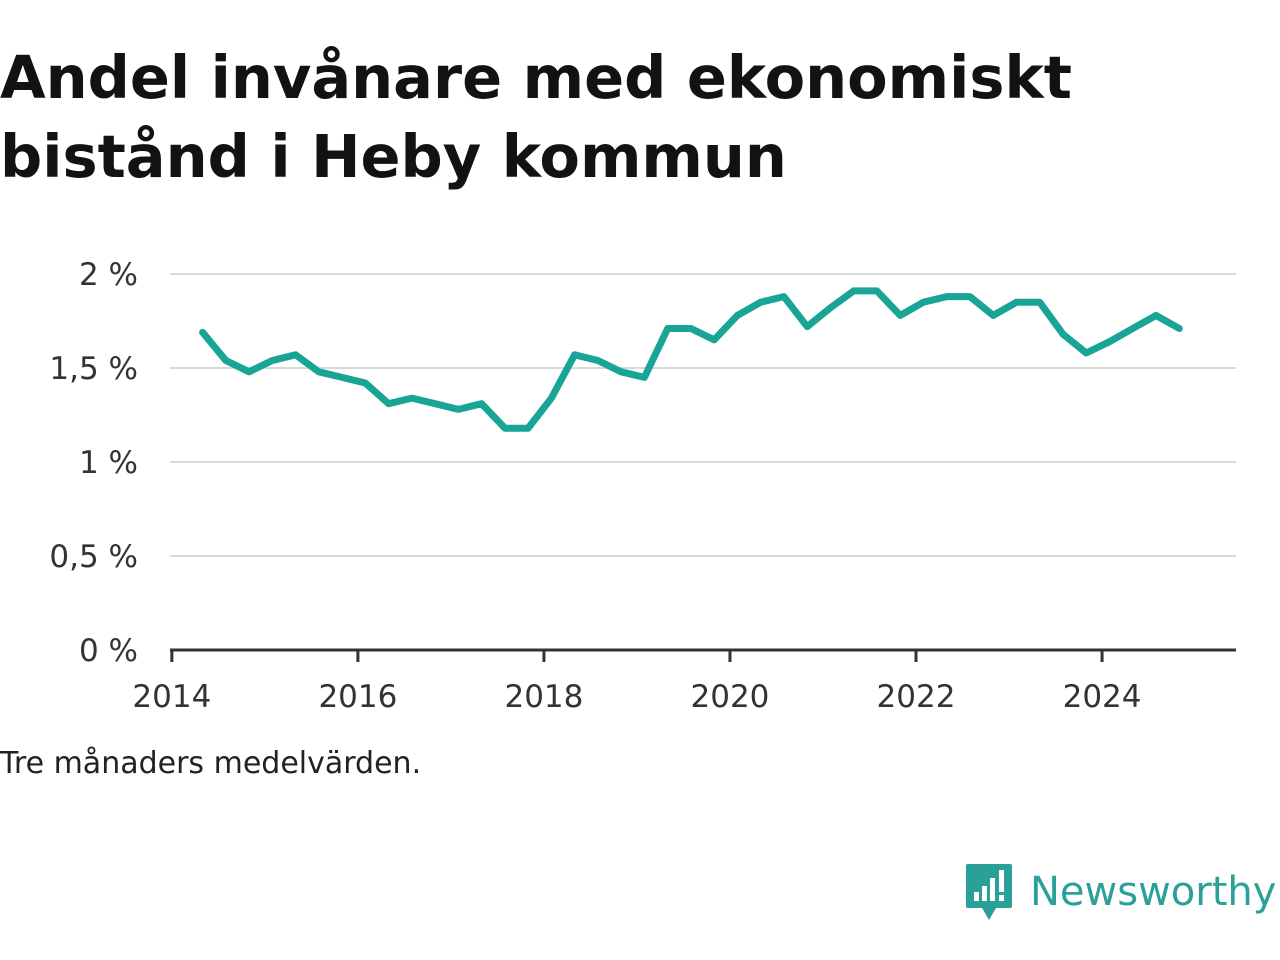  What do you see at coordinates (93, 557) in the screenshot?
I see `y-tick-label: 0,5 %` at bounding box center [93, 557].